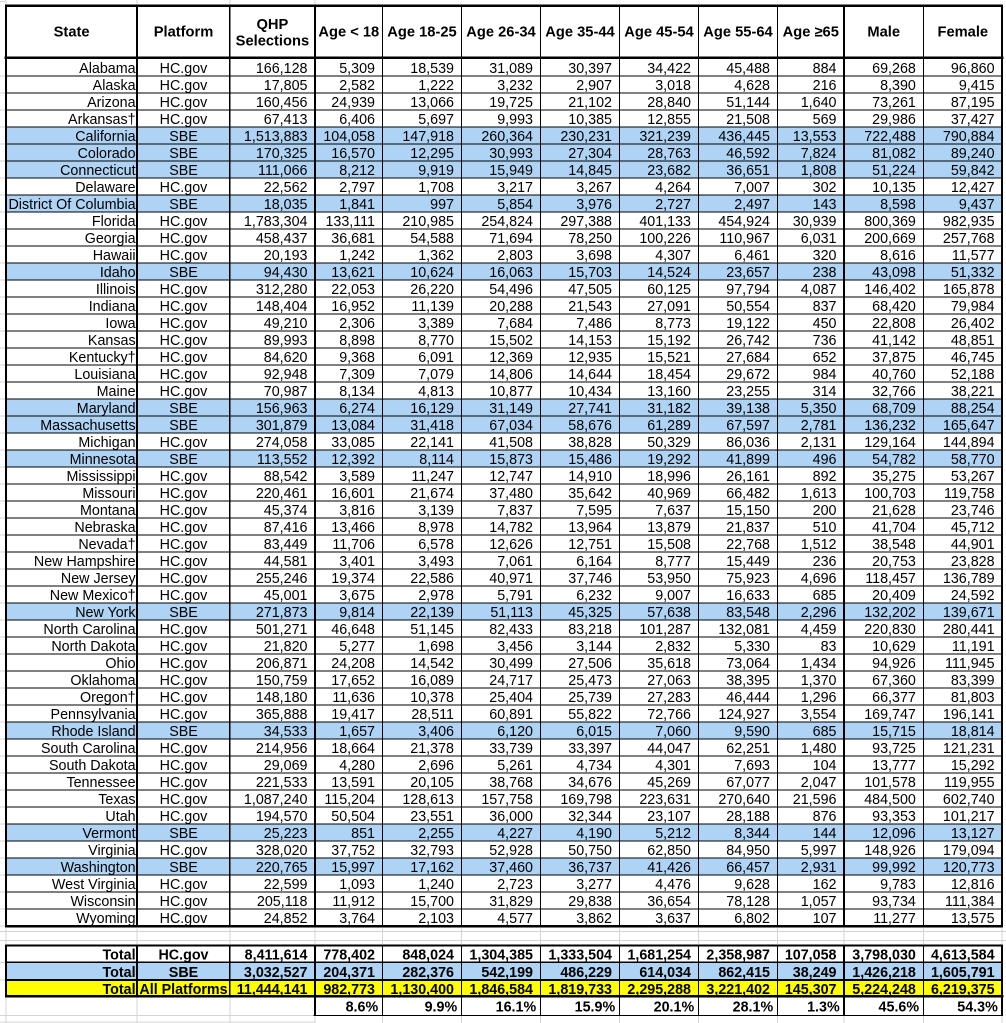 The image size is (1006, 1023). Describe the element at coordinates (428, 137) in the screenshot. I see `svg-text: 147,918` at that location.